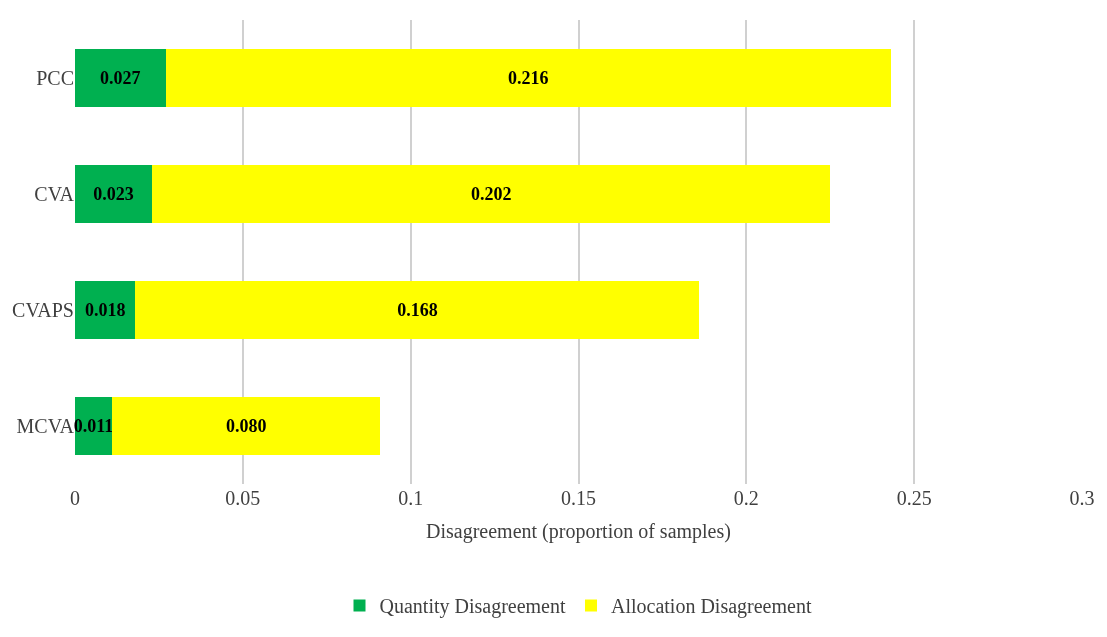 The width and height of the screenshot is (1107, 637). Describe the element at coordinates (45, 426) in the screenshot. I see `y-tick-label: MCVA` at that location.